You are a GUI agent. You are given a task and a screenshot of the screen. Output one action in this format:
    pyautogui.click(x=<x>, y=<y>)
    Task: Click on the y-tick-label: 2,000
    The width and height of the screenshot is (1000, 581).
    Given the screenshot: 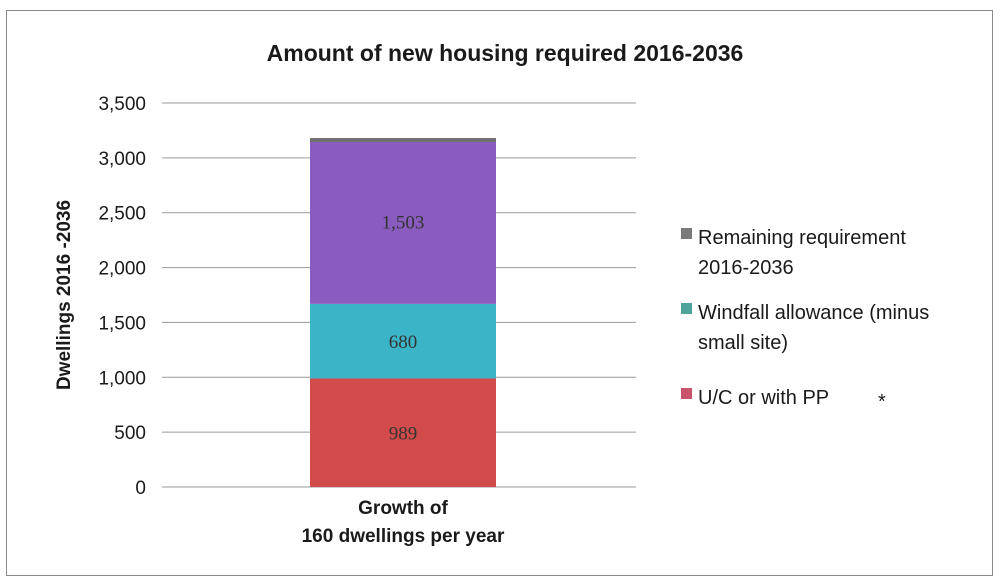 What is the action you would take?
    pyautogui.click(x=122, y=269)
    